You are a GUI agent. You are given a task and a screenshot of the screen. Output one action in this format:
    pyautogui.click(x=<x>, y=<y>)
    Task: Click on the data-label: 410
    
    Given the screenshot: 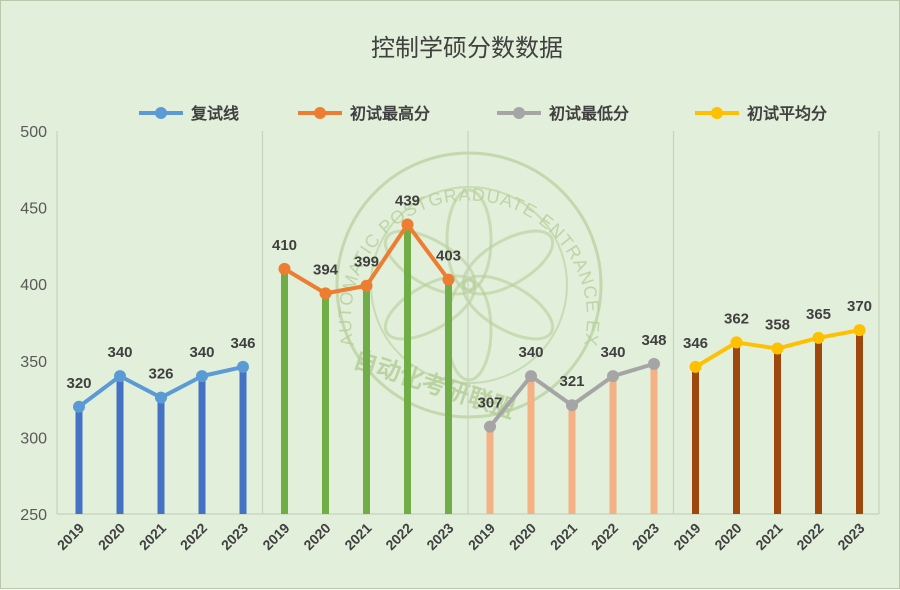 What is the action you would take?
    pyautogui.click(x=284, y=245)
    